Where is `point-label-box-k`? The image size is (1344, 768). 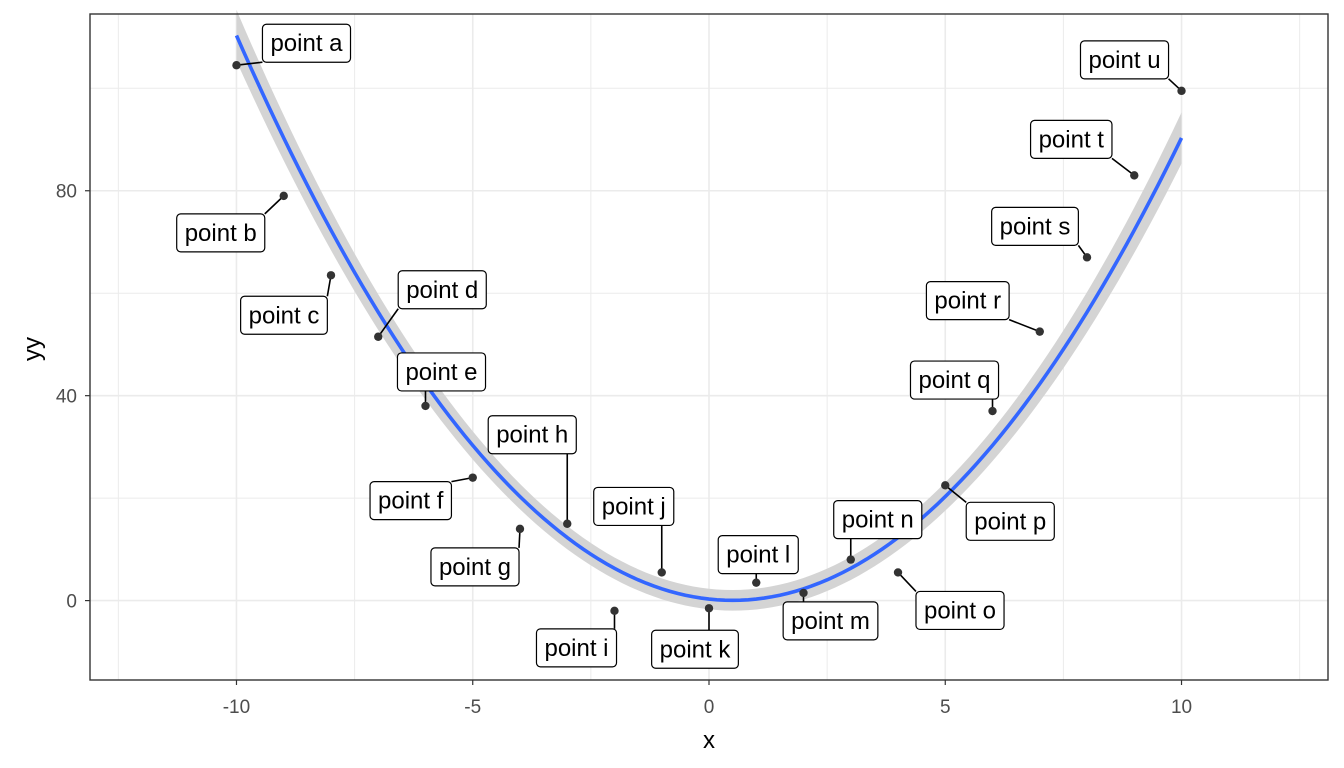
point-label-box-k is located at coordinates (695, 649).